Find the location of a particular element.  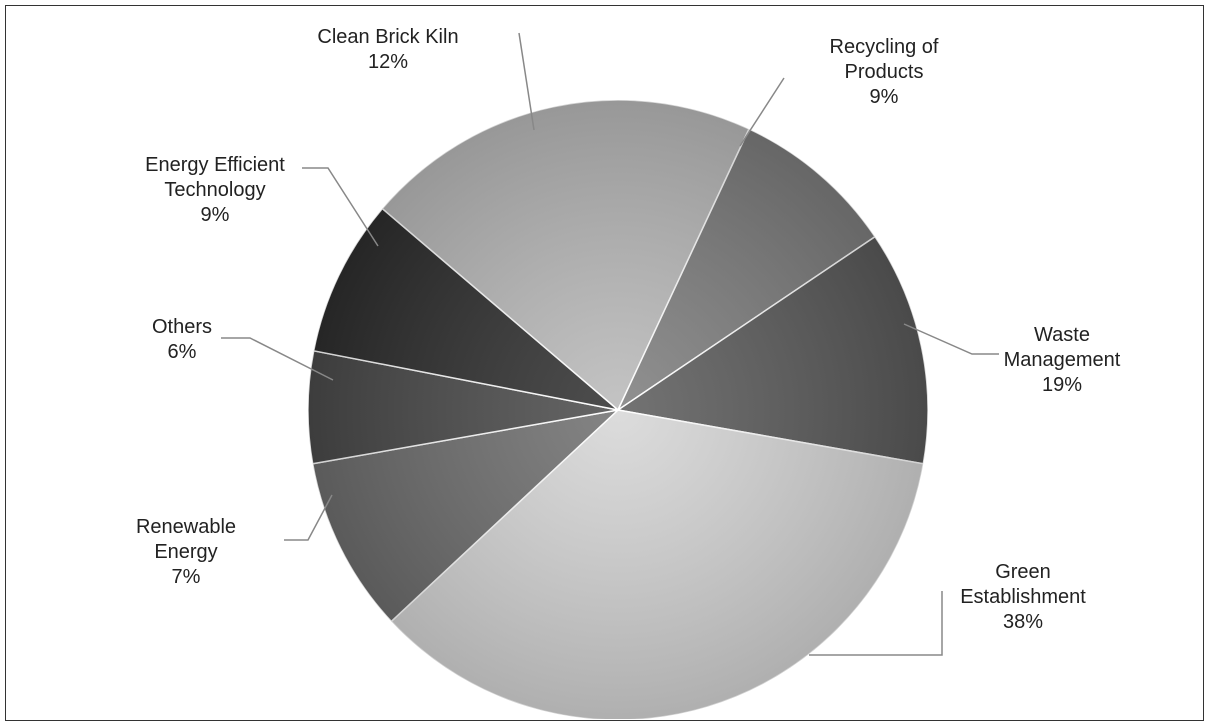

slice-label-line: Energy is located at coordinates (185, 552).